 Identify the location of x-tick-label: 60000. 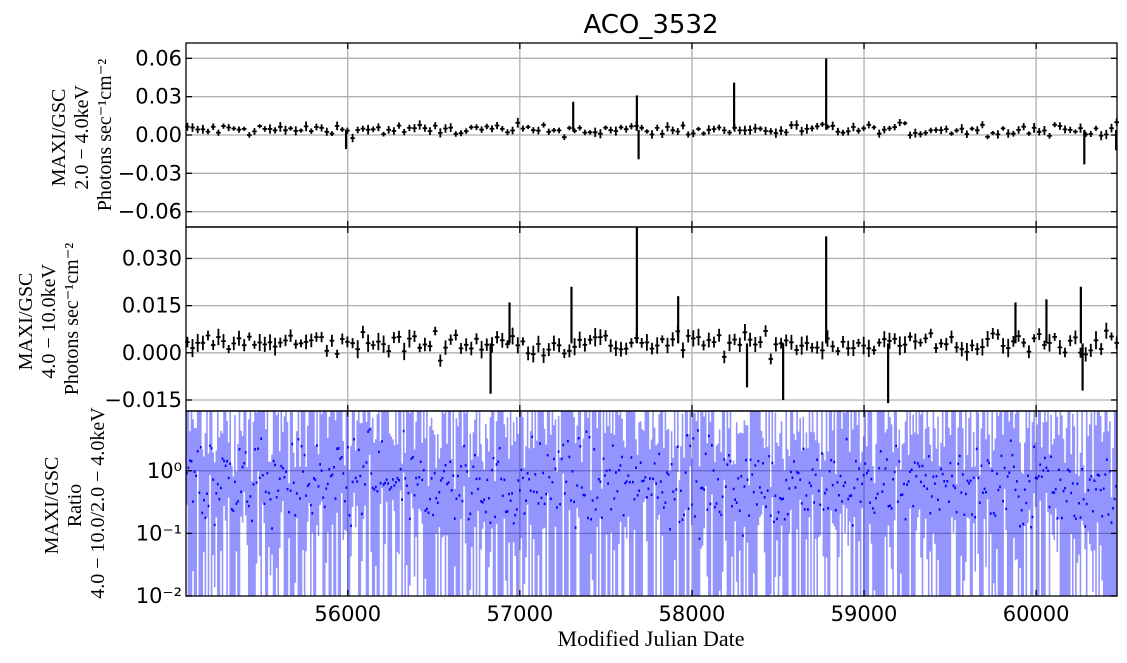
(1036, 614).